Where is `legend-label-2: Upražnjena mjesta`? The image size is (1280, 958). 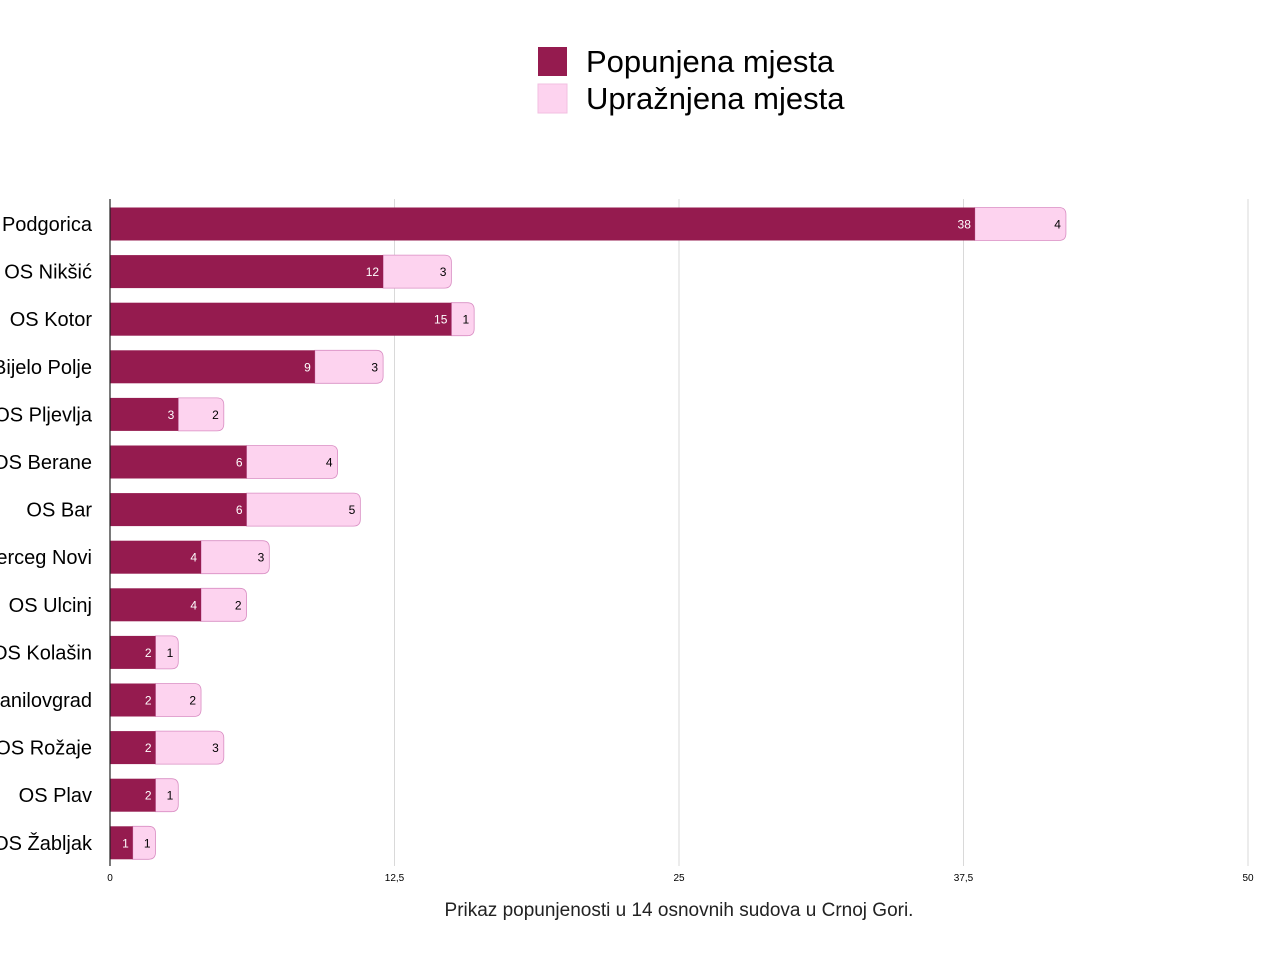 legend-label-2: Upražnjena mjesta is located at coordinates (715, 98).